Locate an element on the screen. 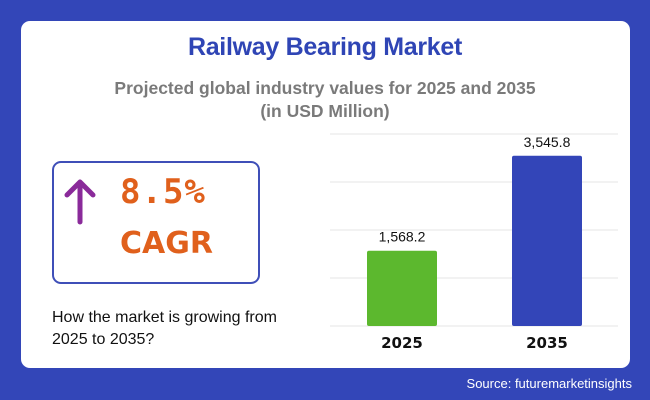 The width and height of the screenshot is (650, 400). cagr-box is located at coordinates (156, 222).